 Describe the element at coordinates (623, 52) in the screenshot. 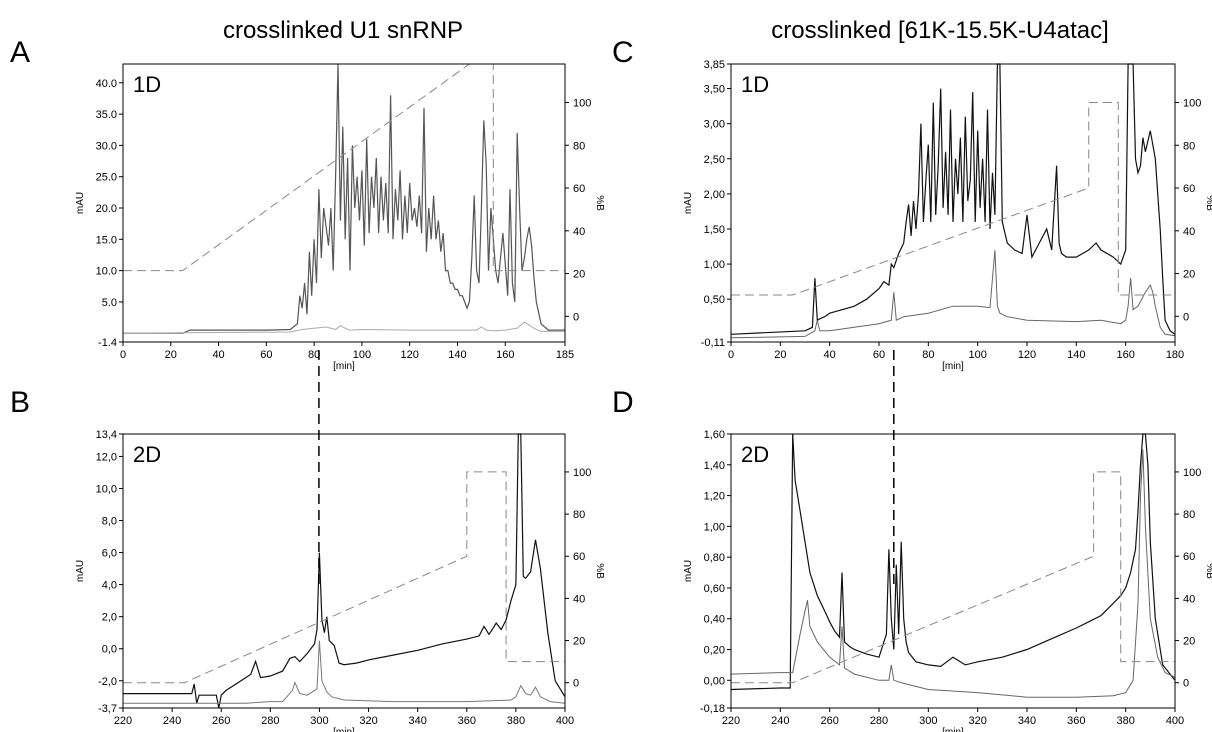

I see `panel-letter: C` at that location.